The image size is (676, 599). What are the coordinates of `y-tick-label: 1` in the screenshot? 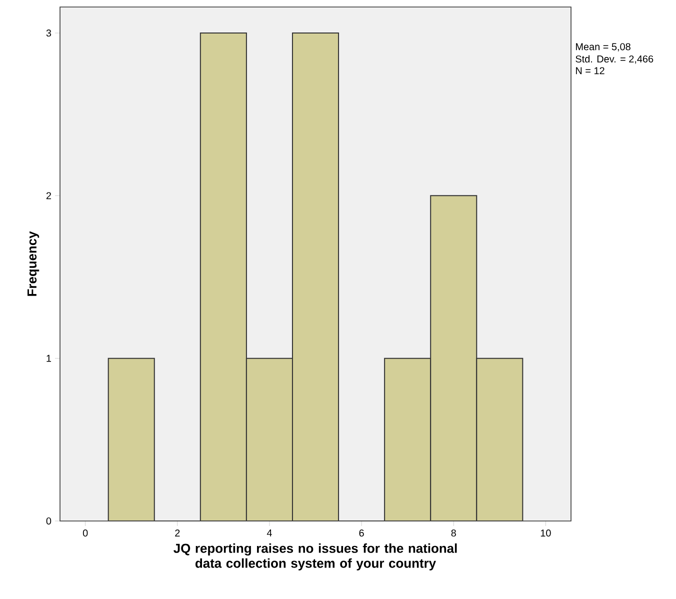 It's located at (49, 358).